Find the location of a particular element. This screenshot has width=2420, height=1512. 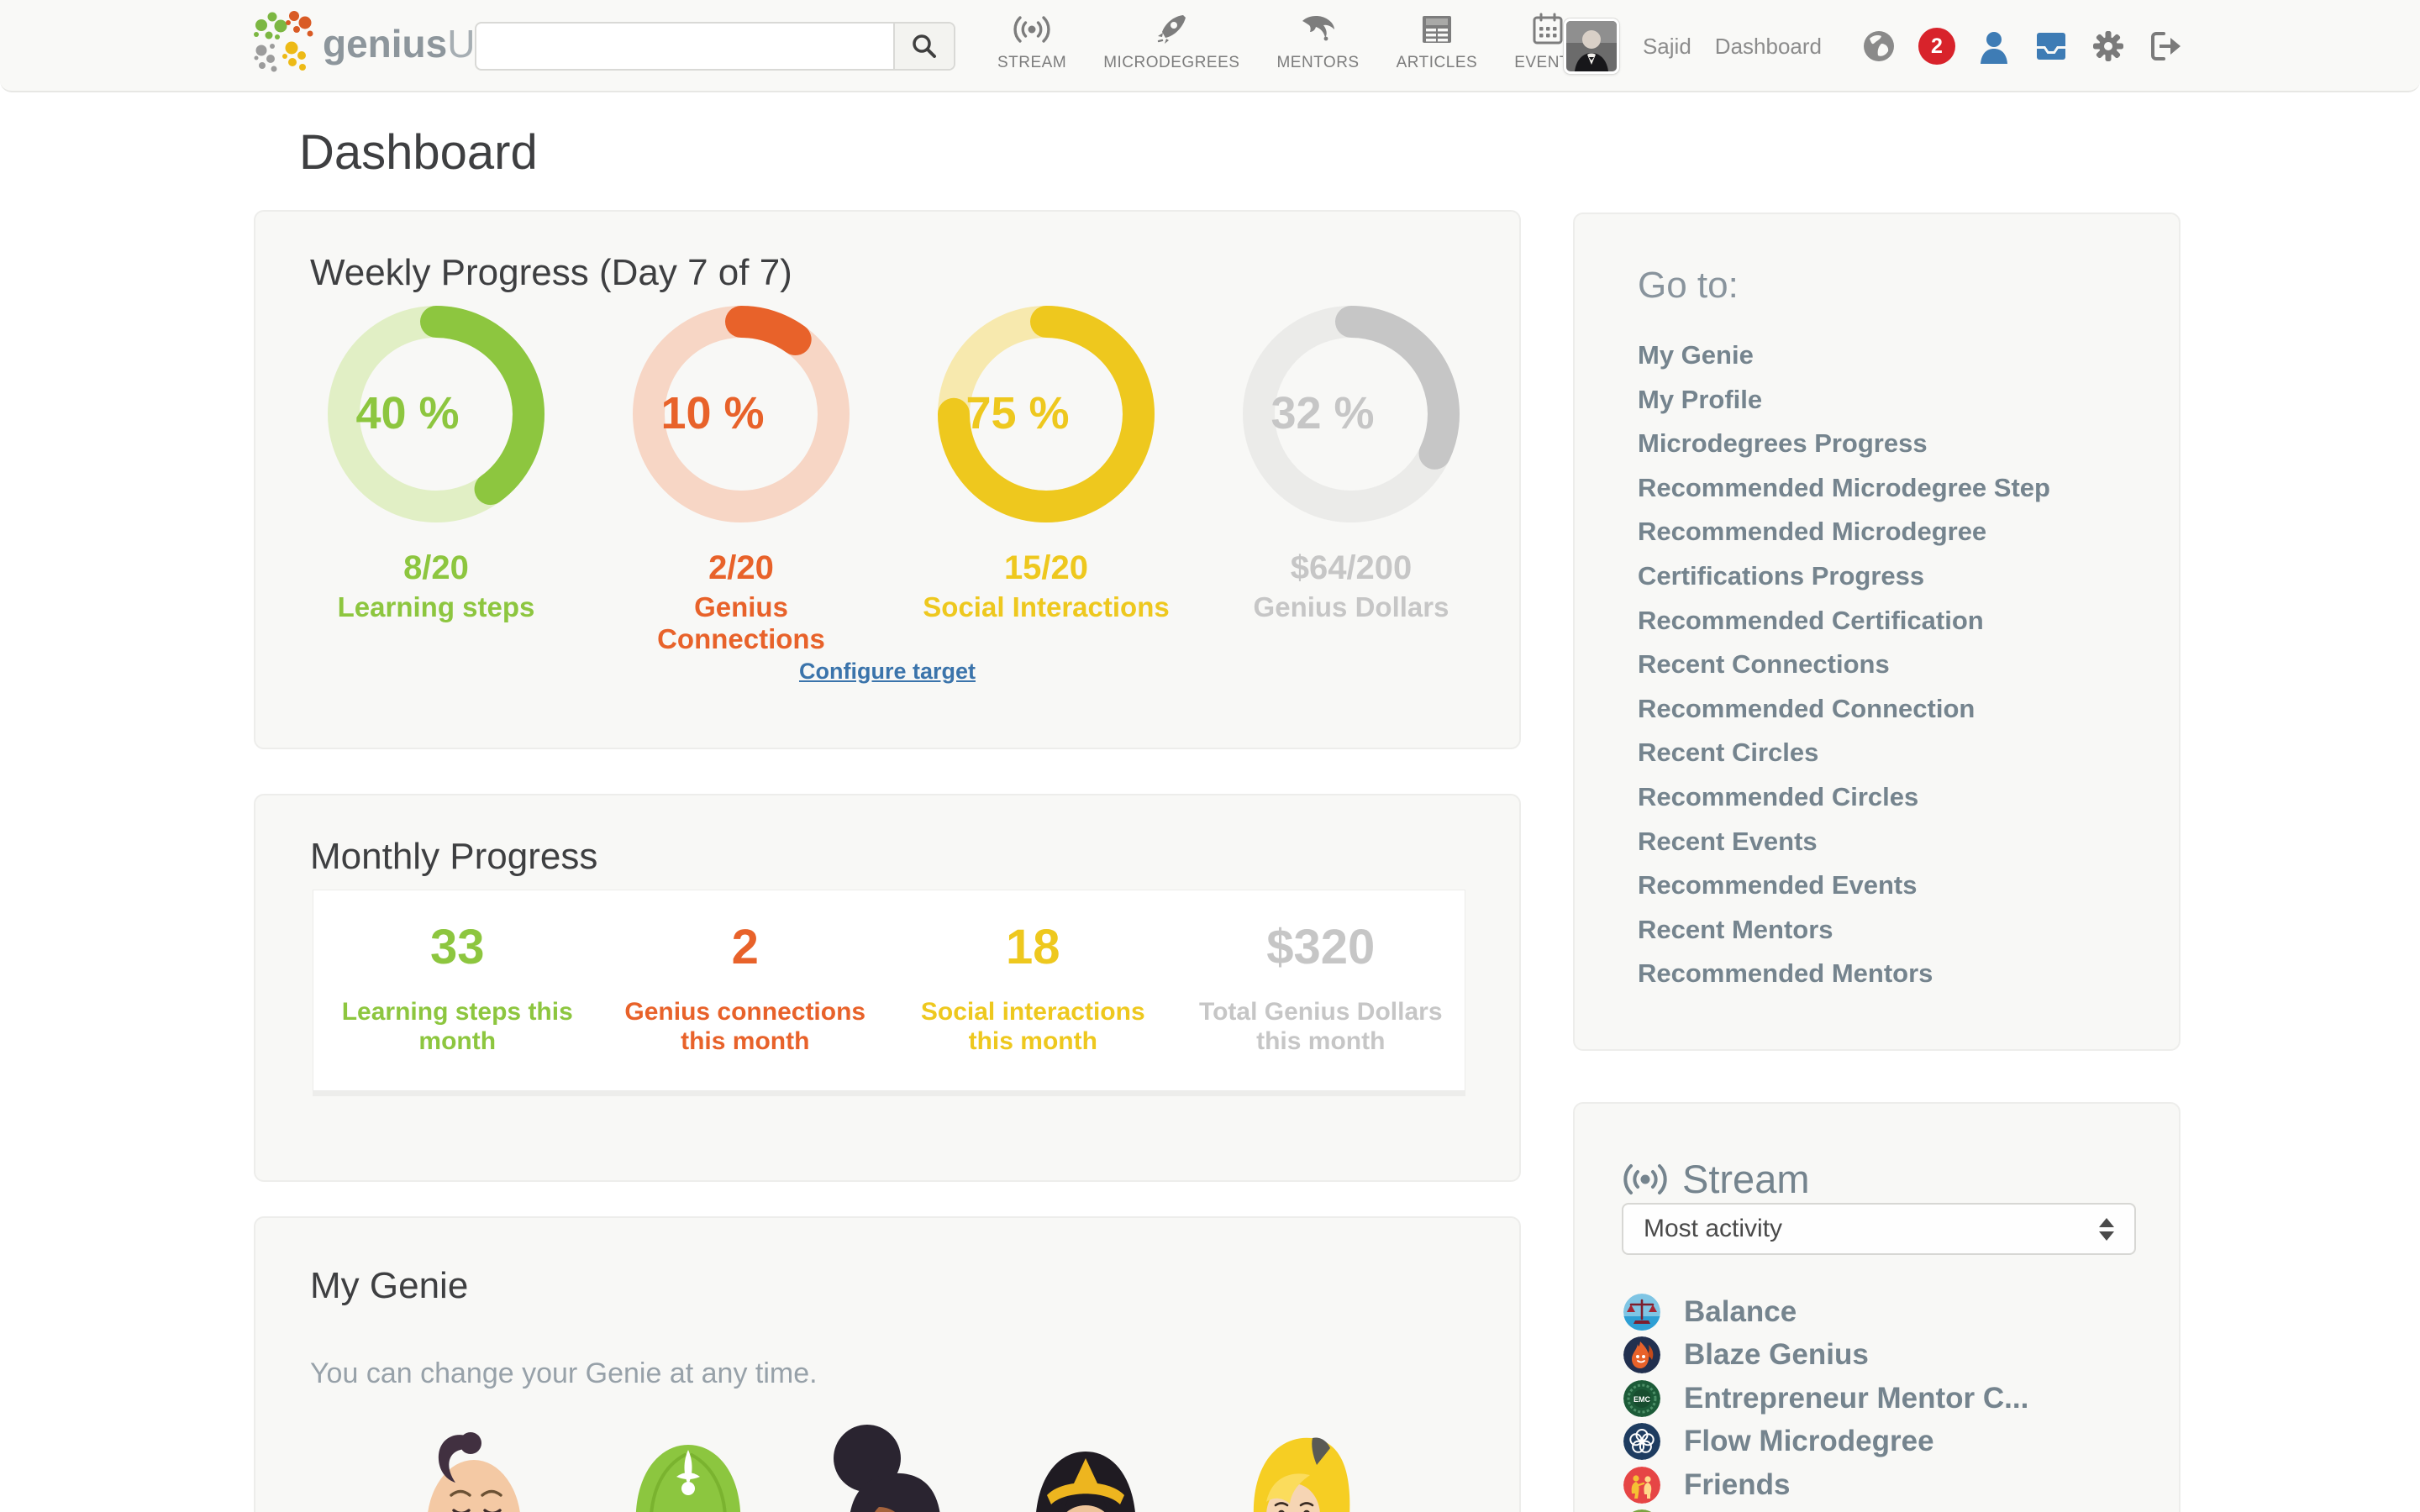

nav-label: MICRODEGREES is located at coordinates (1171, 62).